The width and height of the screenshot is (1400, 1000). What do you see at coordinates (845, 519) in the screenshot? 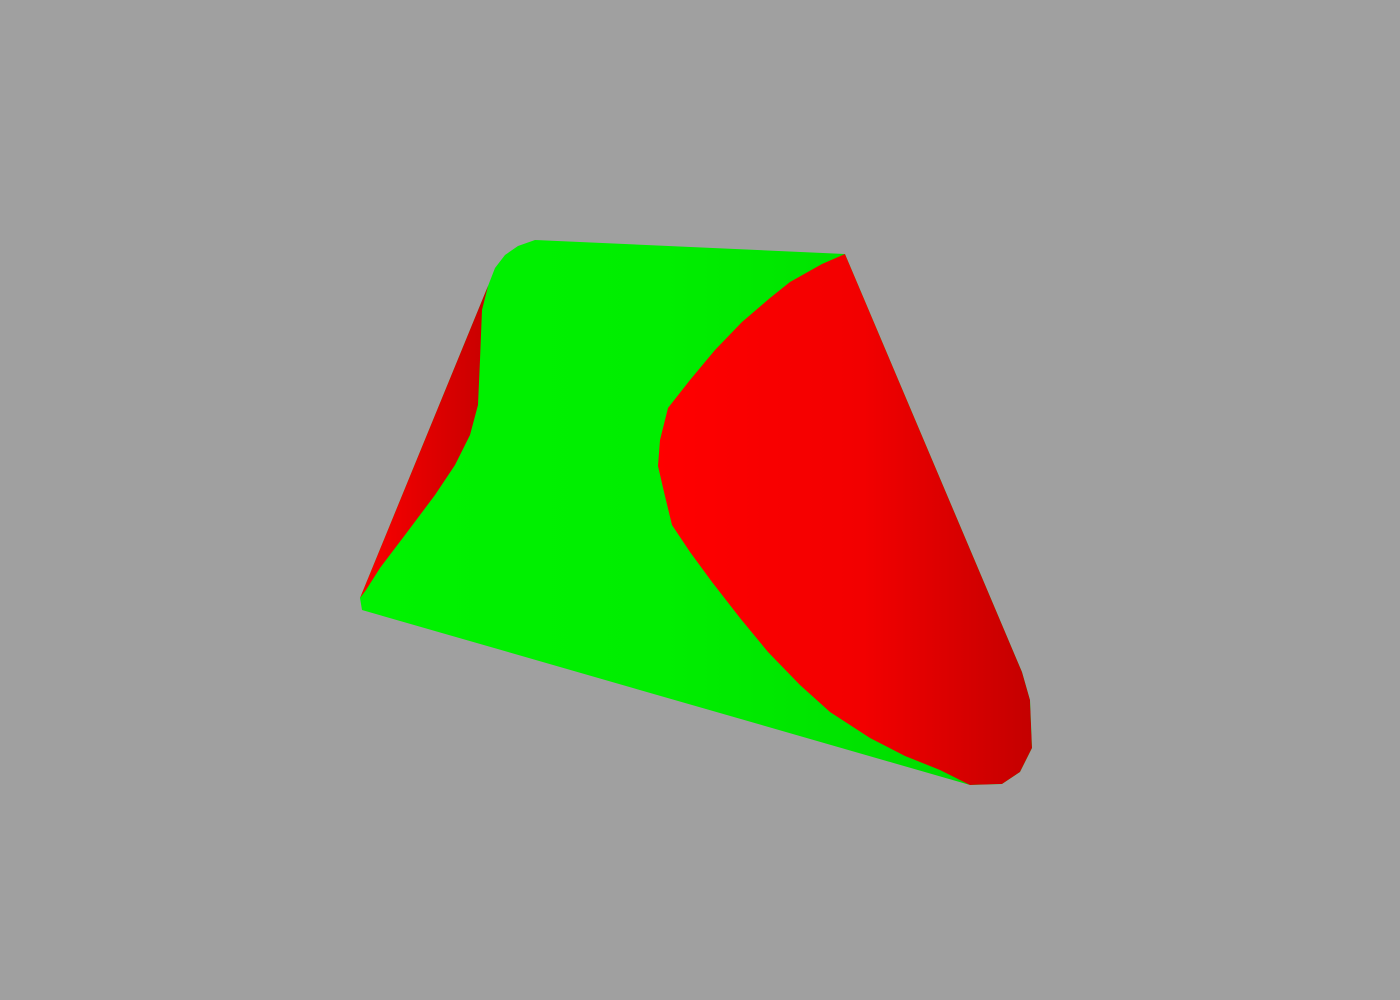
I see `right-red-region` at bounding box center [845, 519].